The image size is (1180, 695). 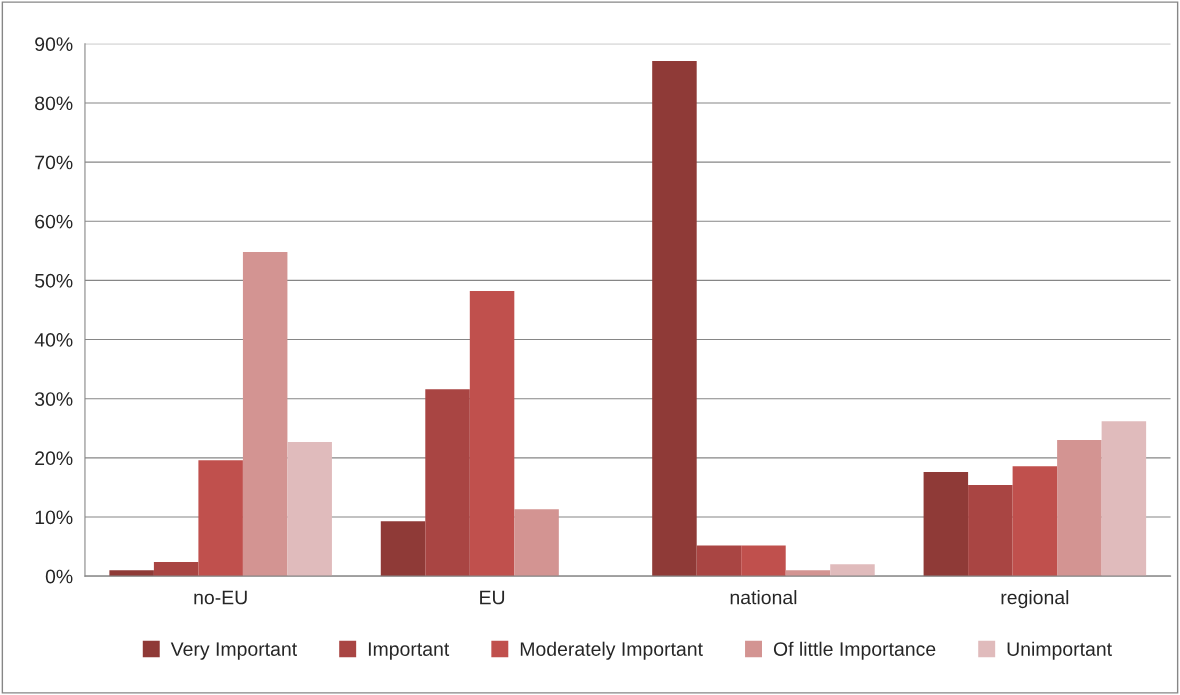 I want to click on y-tick-label: 80%, so click(x=54, y=103).